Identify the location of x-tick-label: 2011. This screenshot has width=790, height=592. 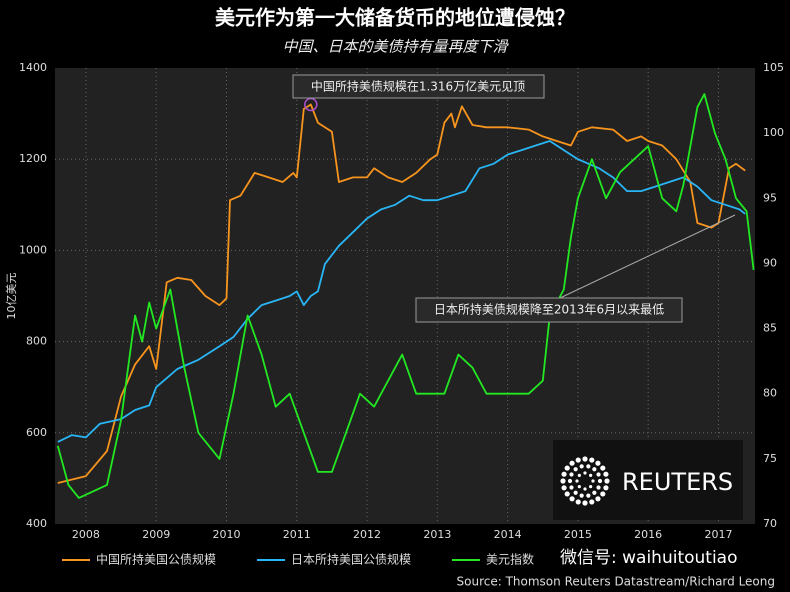
(297, 534).